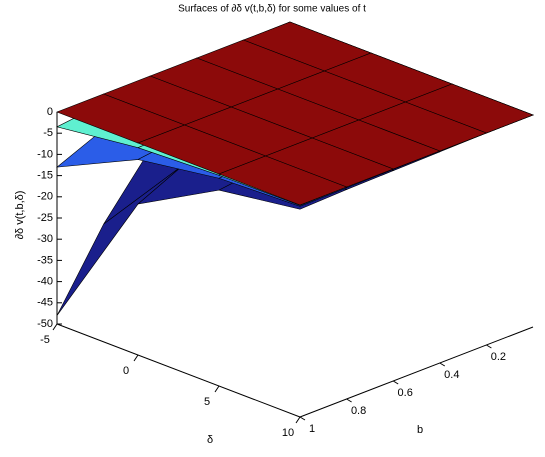  Describe the element at coordinates (210, 440) in the screenshot. I see `x-axis-label: δ` at that location.